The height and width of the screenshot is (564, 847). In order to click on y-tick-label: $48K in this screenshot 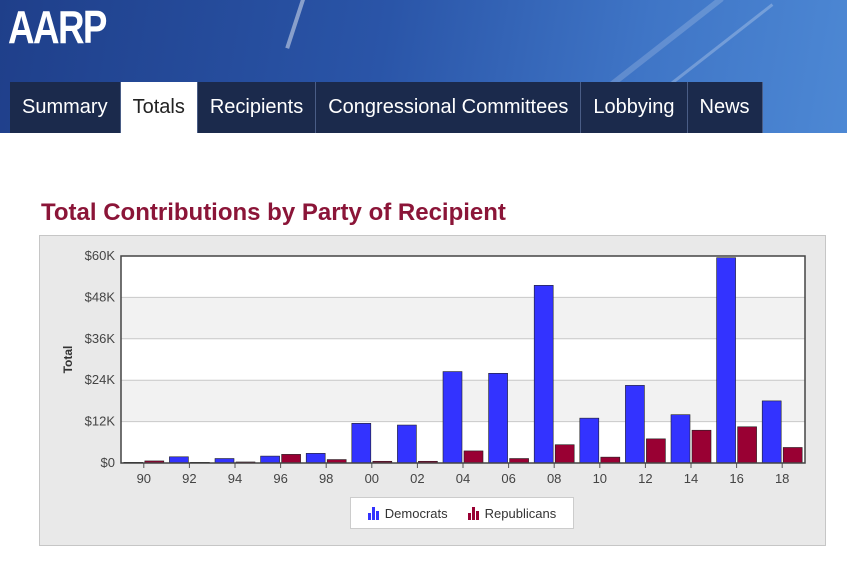, I will do `click(100, 296)`.